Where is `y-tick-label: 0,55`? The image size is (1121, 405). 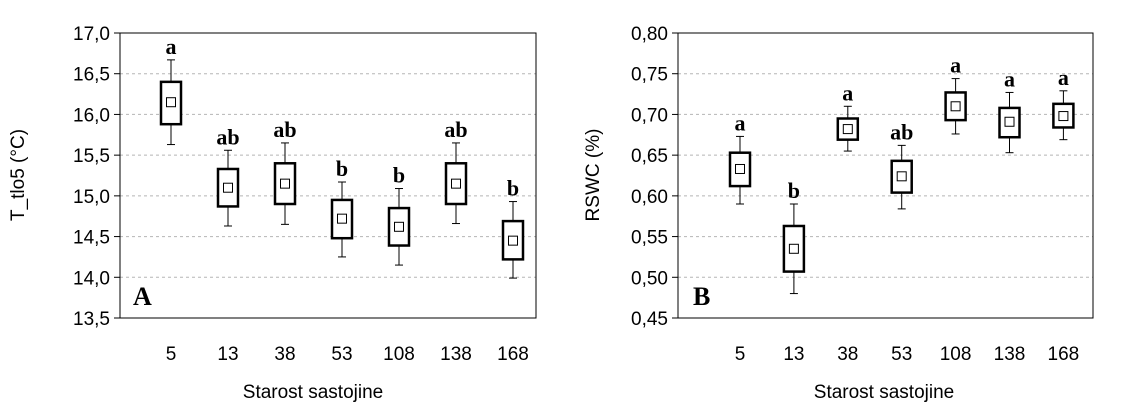
y-tick-label: 0,55 is located at coordinates (649, 238).